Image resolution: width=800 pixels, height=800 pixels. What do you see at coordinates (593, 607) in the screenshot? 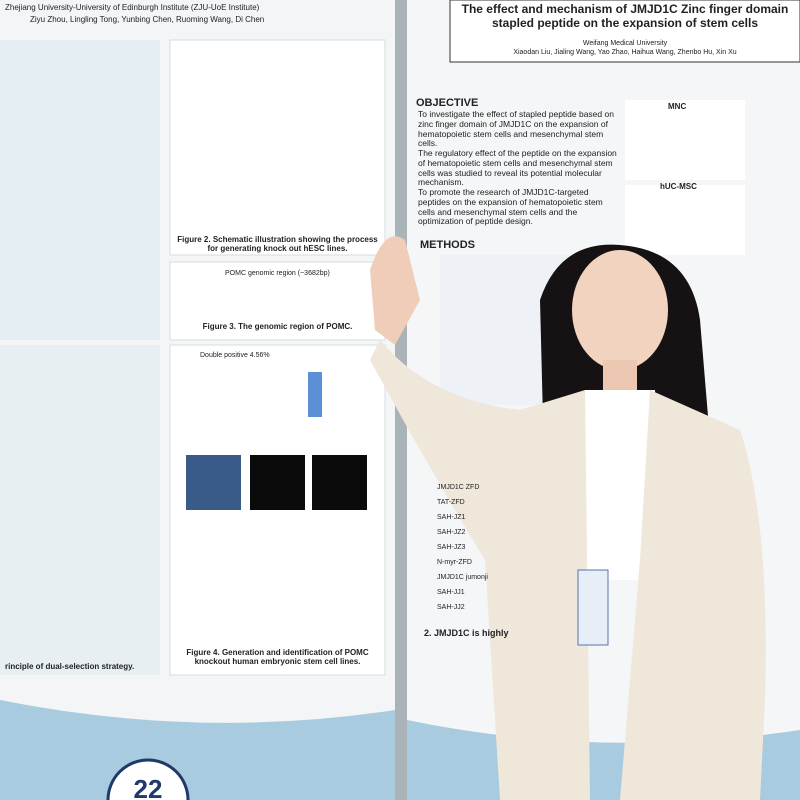
I see `badge` at bounding box center [593, 607].